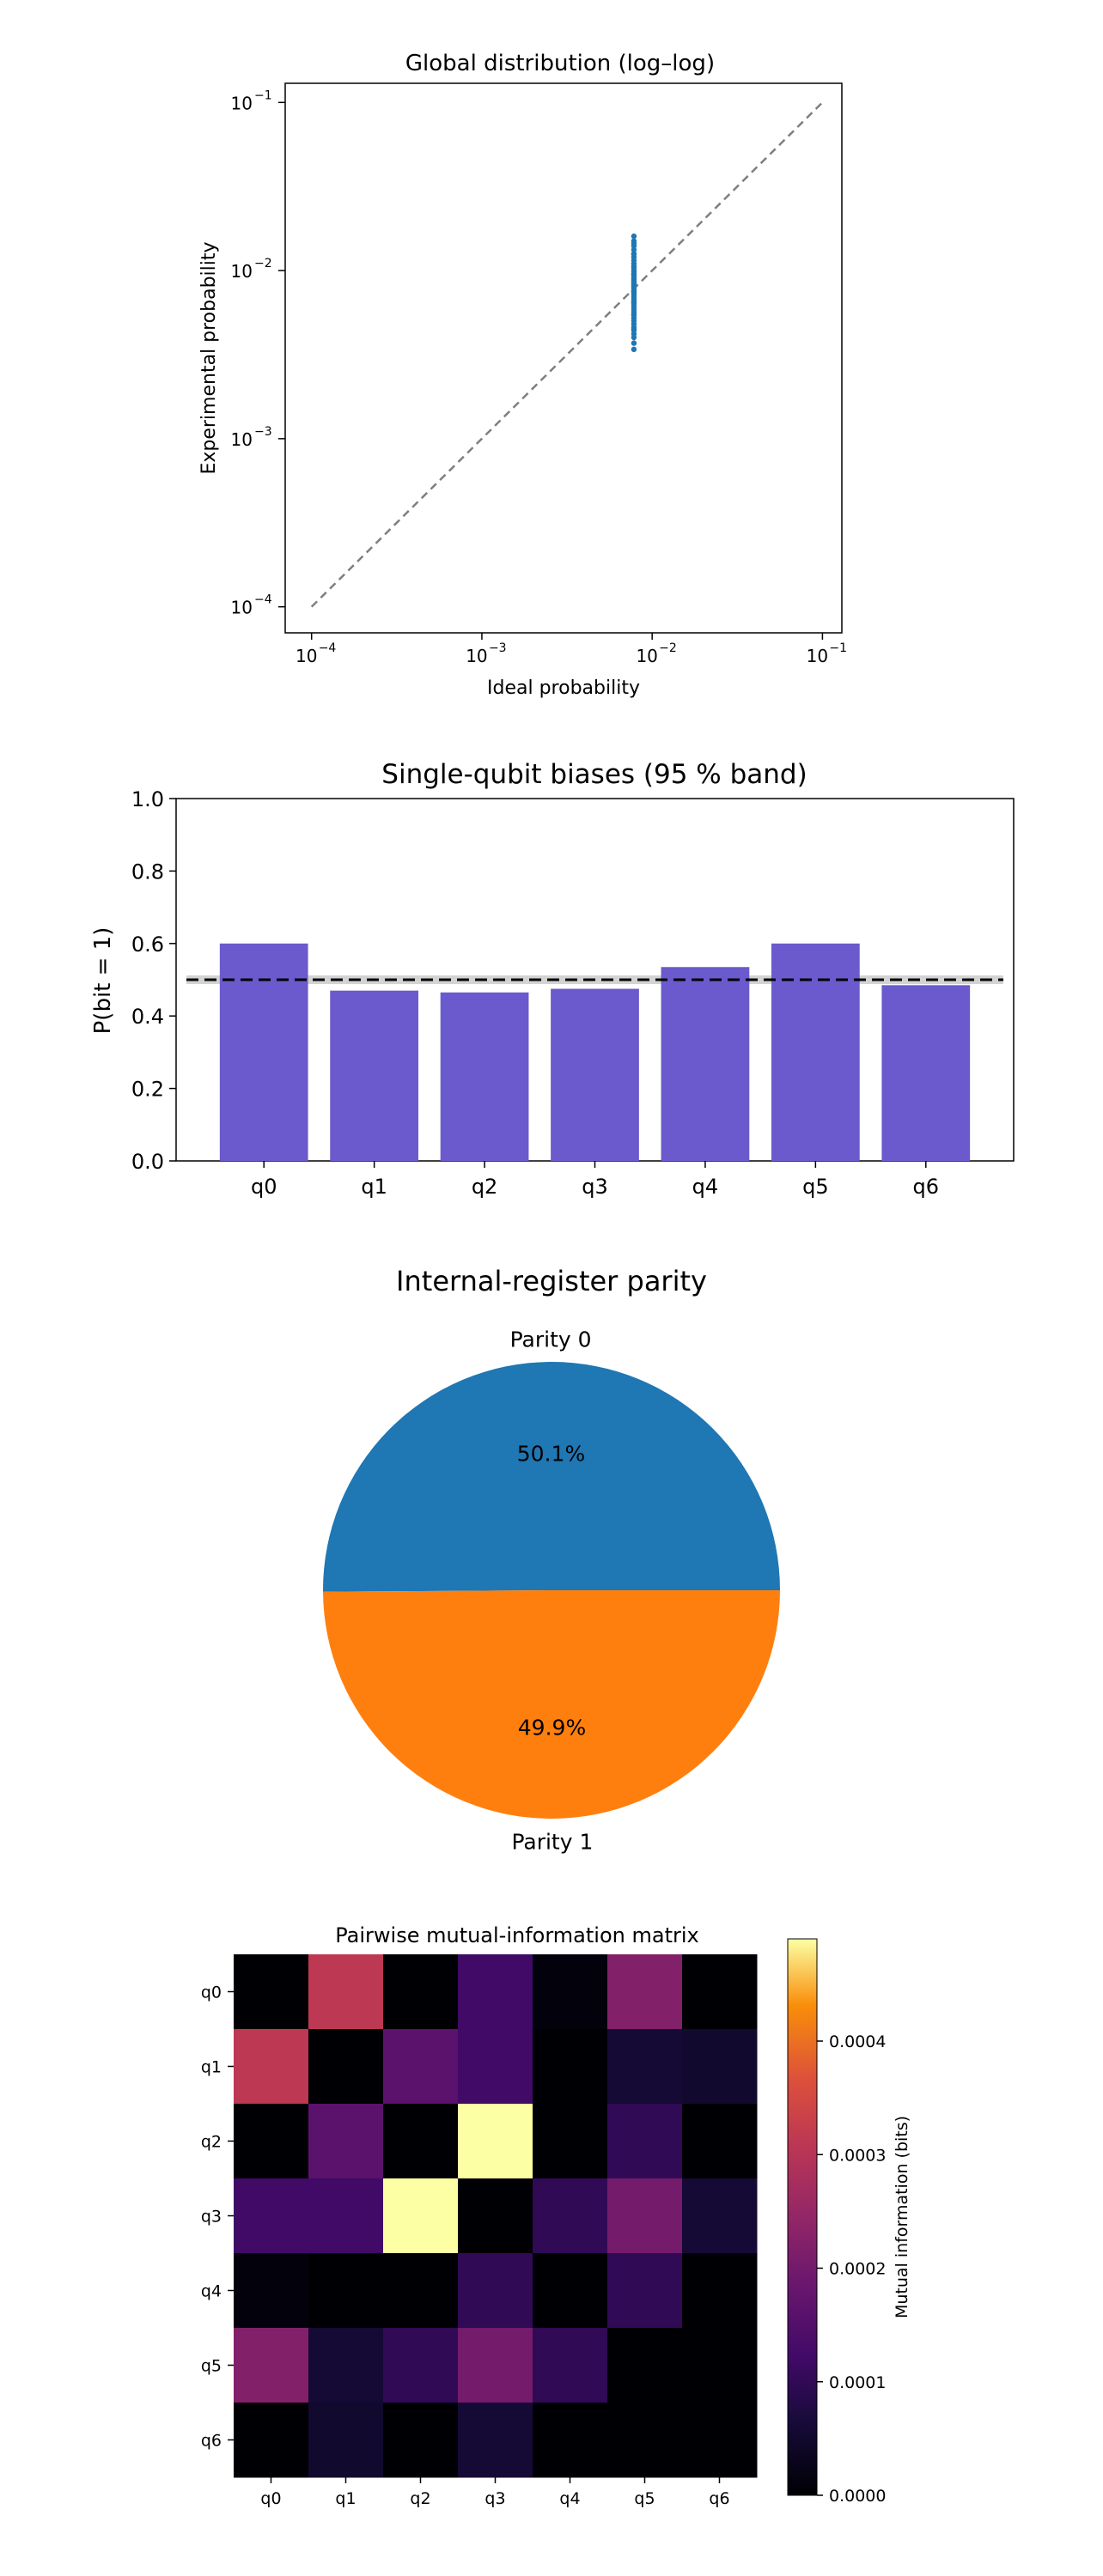 The image size is (1103, 2576). I want to click on y-tick-label: 0.8, so click(147, 872).